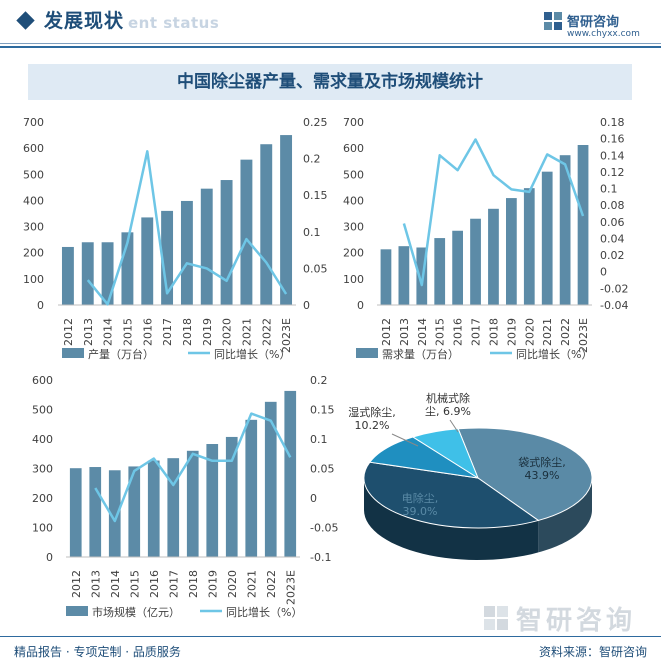  What do you see at coordinates (330, 82) in the screenshot?
I see `figure-title: 中国除尘器产量、需求量及市场规模统计` at bounding box center [330, 82].